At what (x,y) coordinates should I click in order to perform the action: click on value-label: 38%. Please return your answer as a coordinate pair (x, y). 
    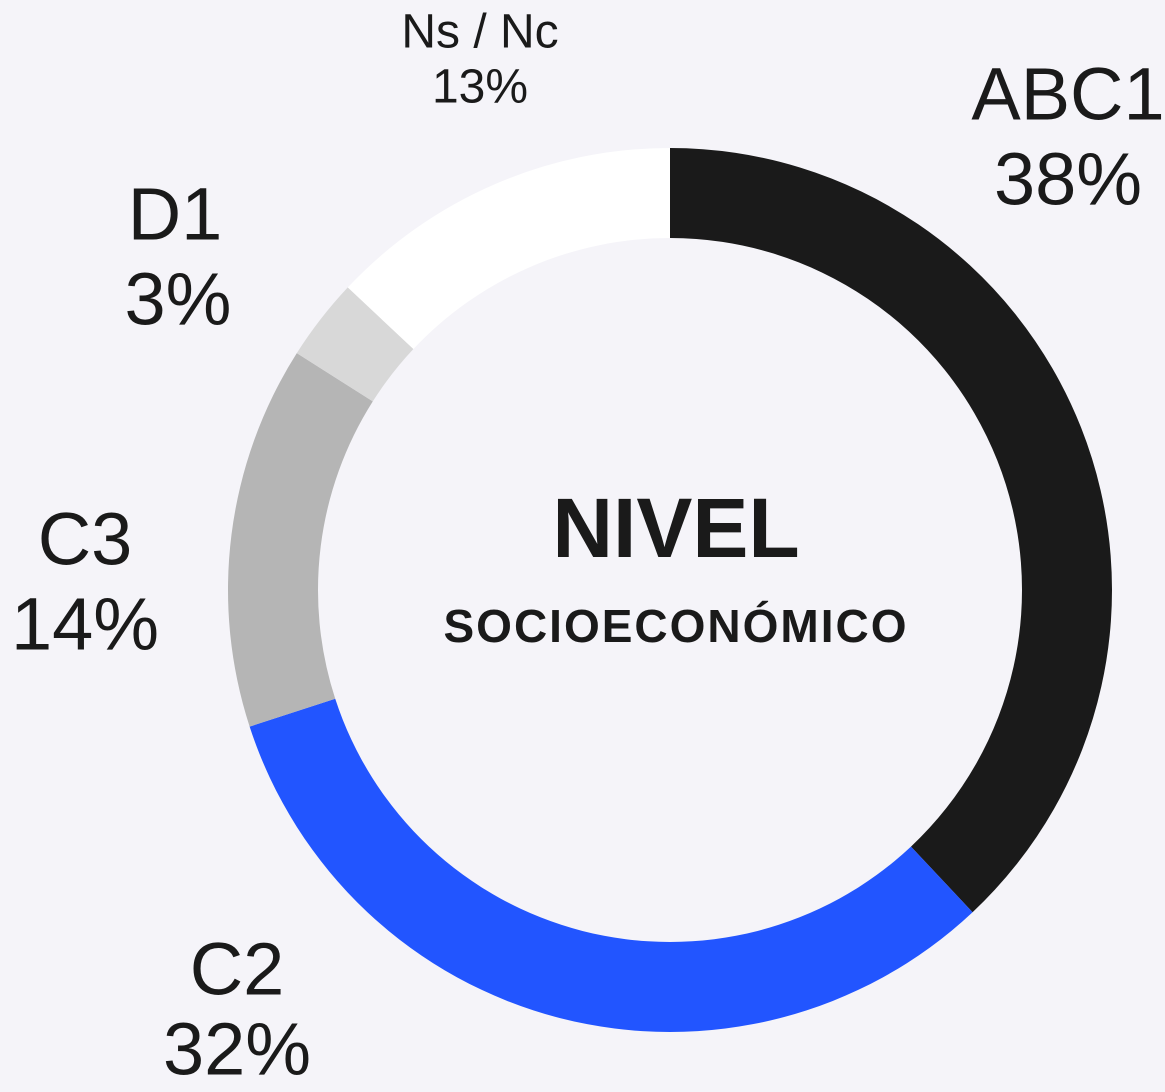
    Looking at the image, I should click on (1068, 179).